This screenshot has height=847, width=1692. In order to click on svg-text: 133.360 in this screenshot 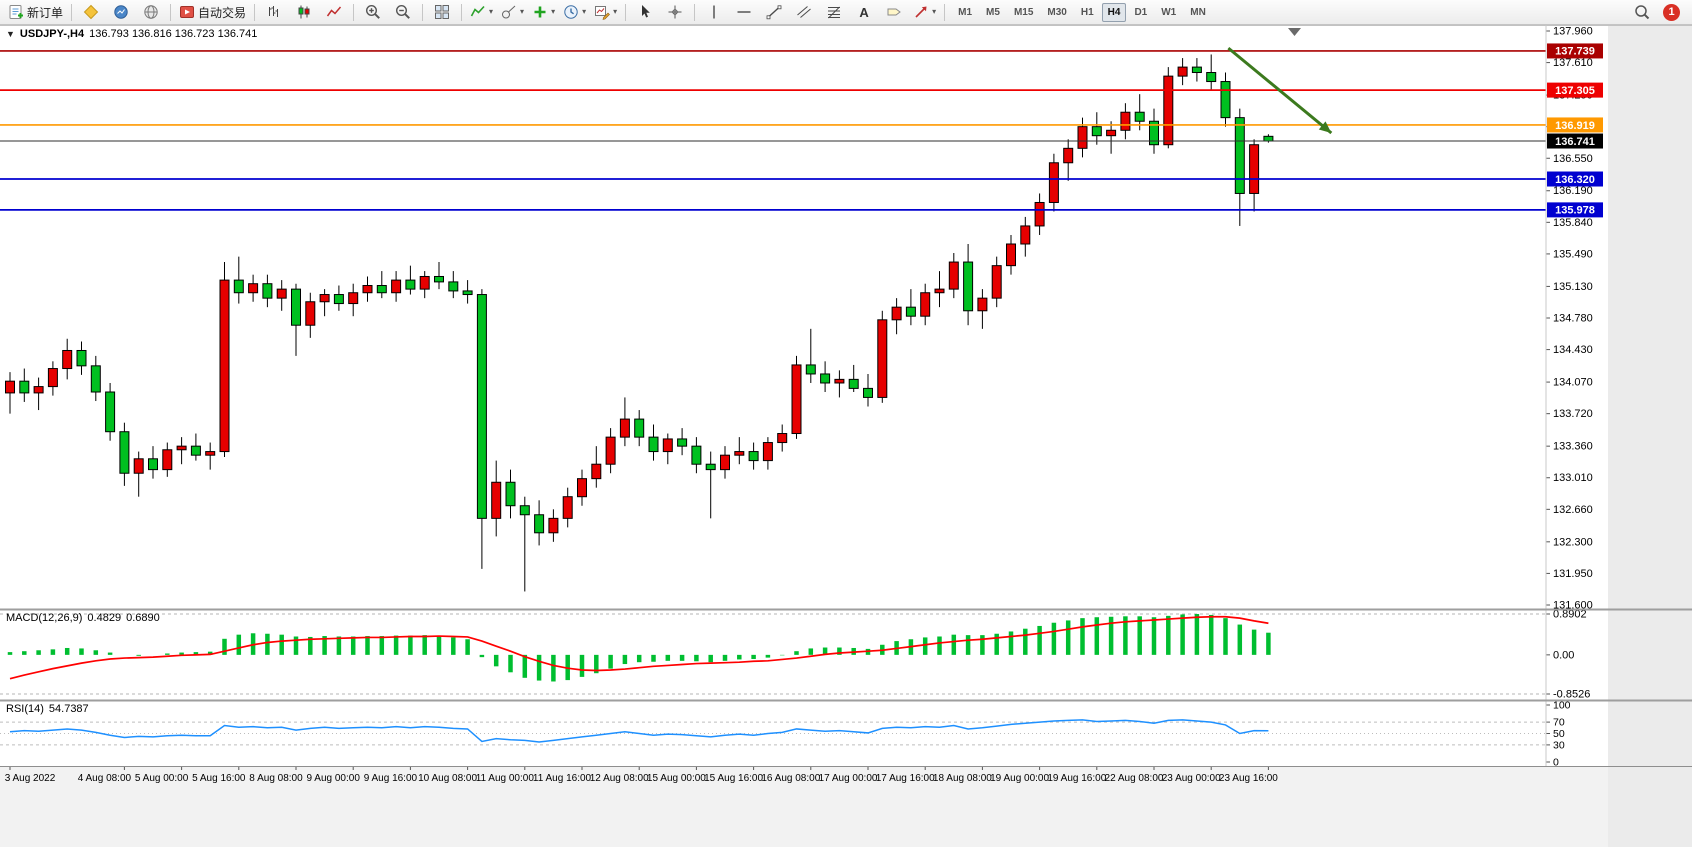, I will do `click(1573, 447)`.